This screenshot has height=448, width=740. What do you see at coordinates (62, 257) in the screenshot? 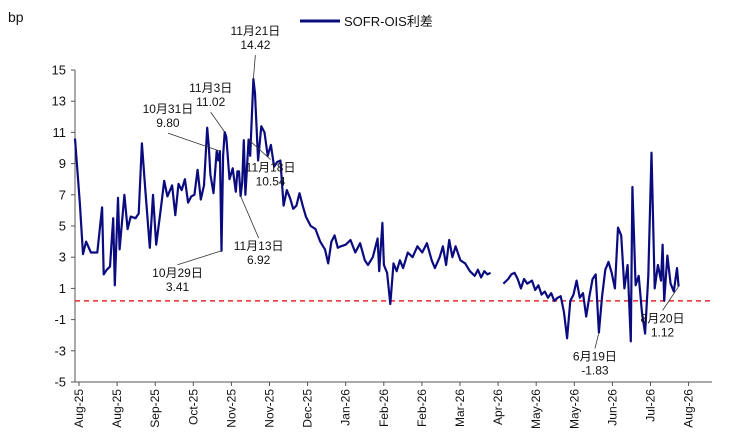
I see `y-tick-label: 3` at bounding box center [62, 257].